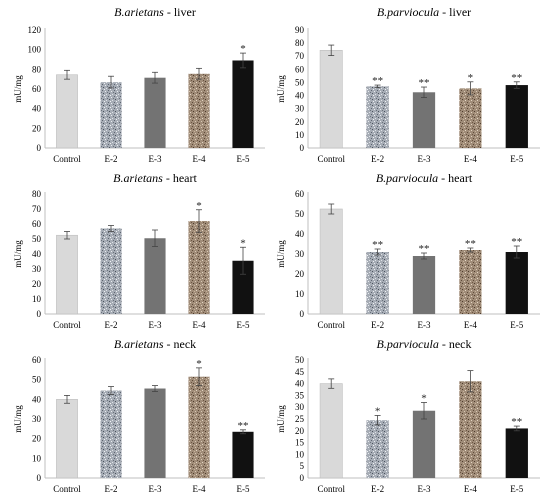 The height and width of the screenshot is (499, 550). Describe the element at coordinates (139, 344) in the screenshot. I see `chart-title-species: B.arietans` at that location.